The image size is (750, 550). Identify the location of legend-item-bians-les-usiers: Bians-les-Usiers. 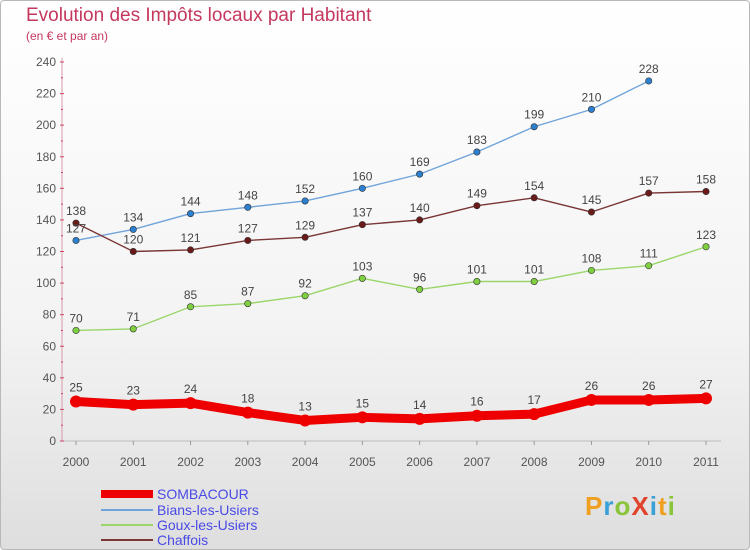
(180, 510).